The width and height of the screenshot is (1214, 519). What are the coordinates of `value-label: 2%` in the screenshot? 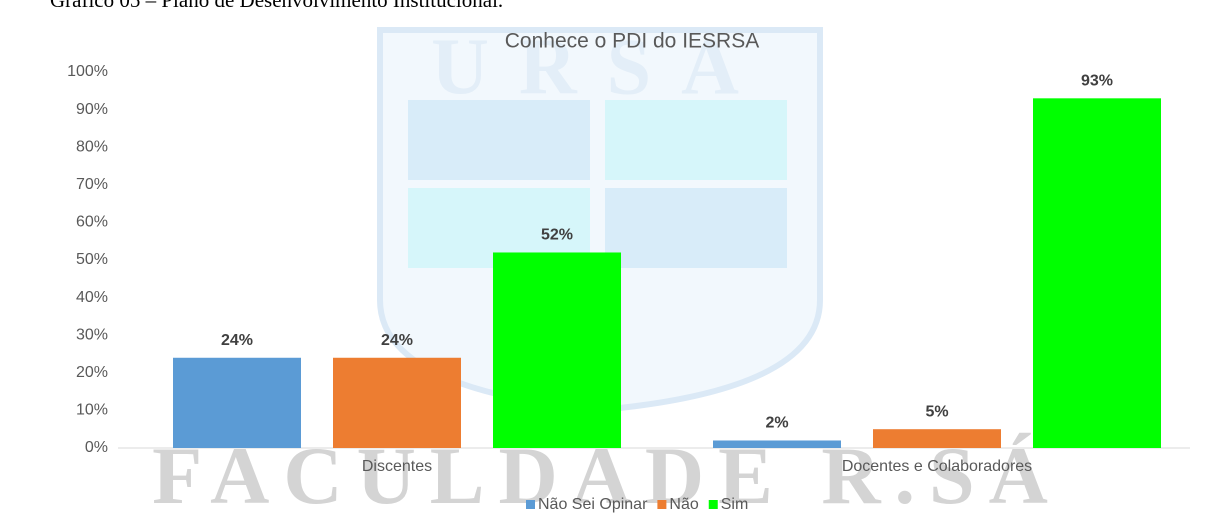 It's located at (776, 423).